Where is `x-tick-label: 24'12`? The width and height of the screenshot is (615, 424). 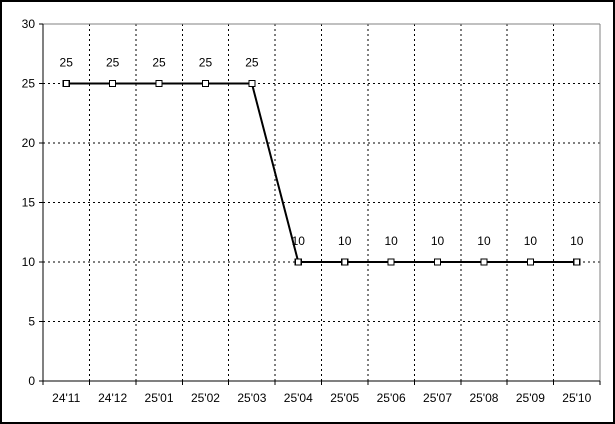
x-tick-label: 24'12 is located at coordinates (112, 398).